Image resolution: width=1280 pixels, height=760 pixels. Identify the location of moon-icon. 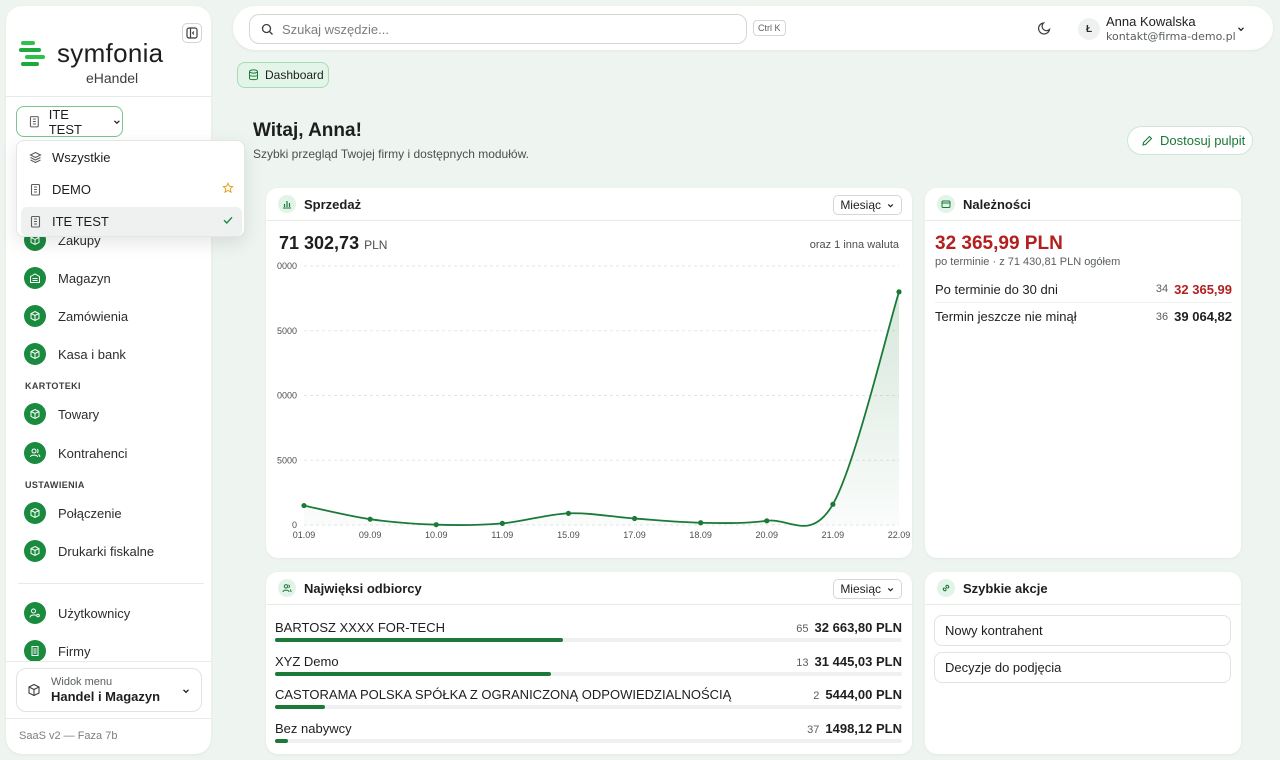
(1045, 29).